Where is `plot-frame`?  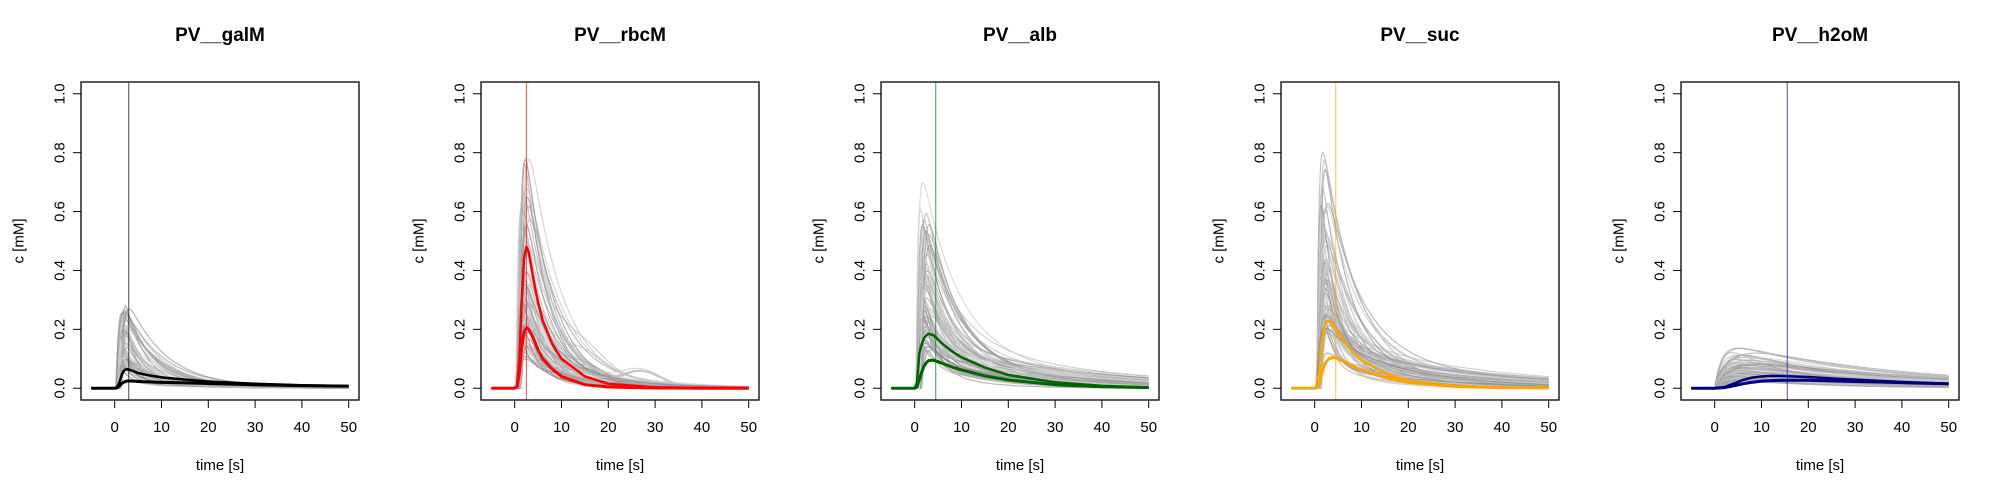 plot-frame is located at coordinates (1820, 241).